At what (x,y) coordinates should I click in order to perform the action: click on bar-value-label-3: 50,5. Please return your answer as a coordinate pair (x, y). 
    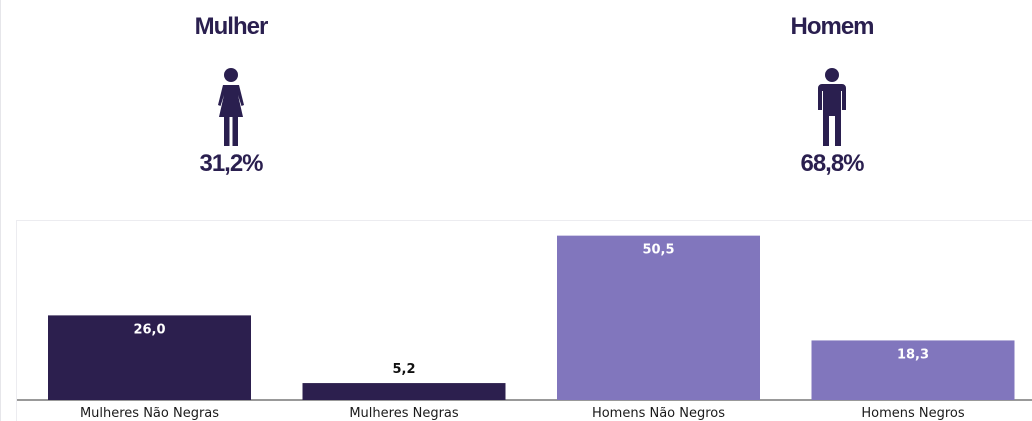
    Looking at the image, I should click on (658, 250).